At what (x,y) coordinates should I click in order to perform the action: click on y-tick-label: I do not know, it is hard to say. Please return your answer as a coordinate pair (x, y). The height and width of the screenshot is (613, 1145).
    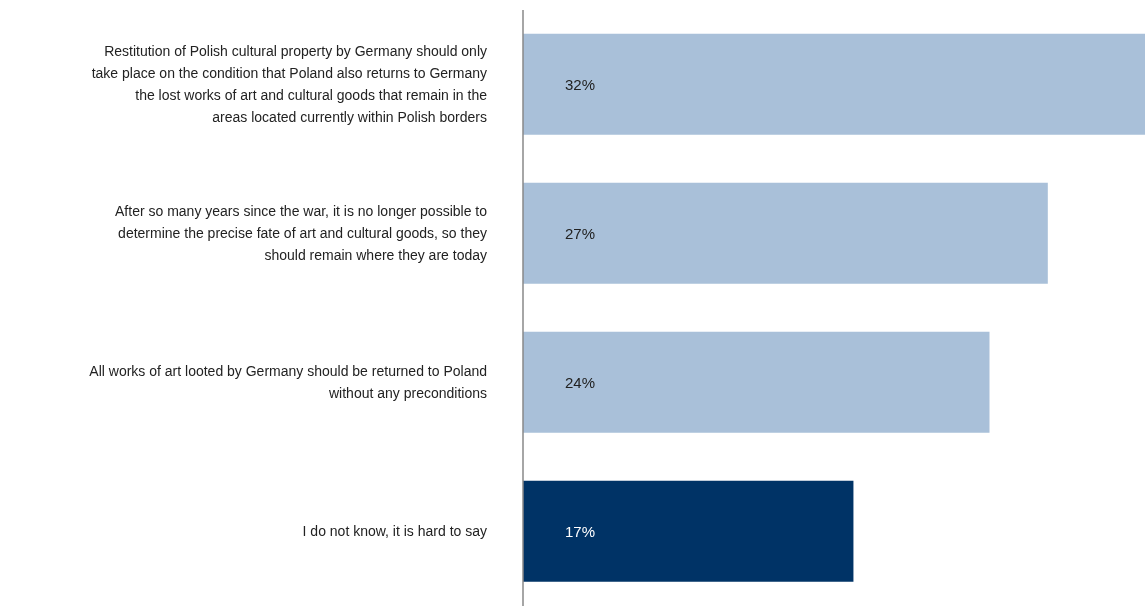
    Looking at the image, I should click on (394, 531).